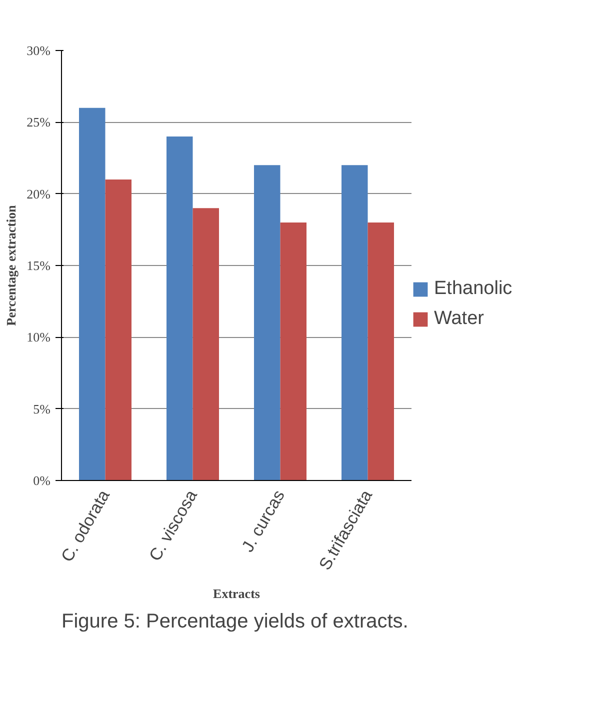  Describe the element at coordinates (38, 50) in the screenshot. I see `y-tick-label: 30%` at that location.